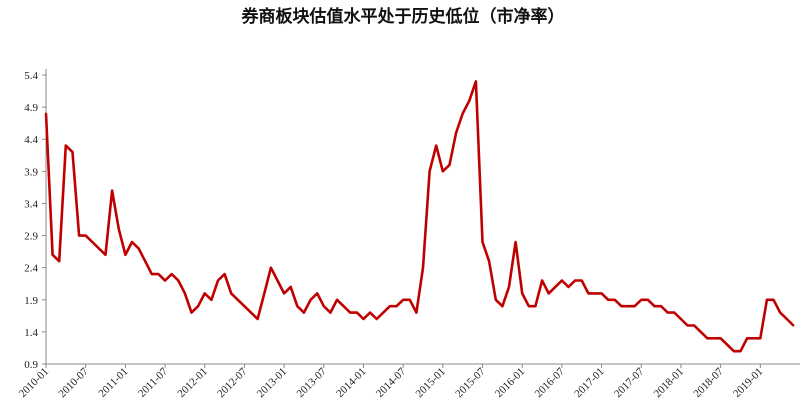  Describe the element at coordinates (272, 383) in the screenshot. I see `x-tick-label: 2013-01` at that location.